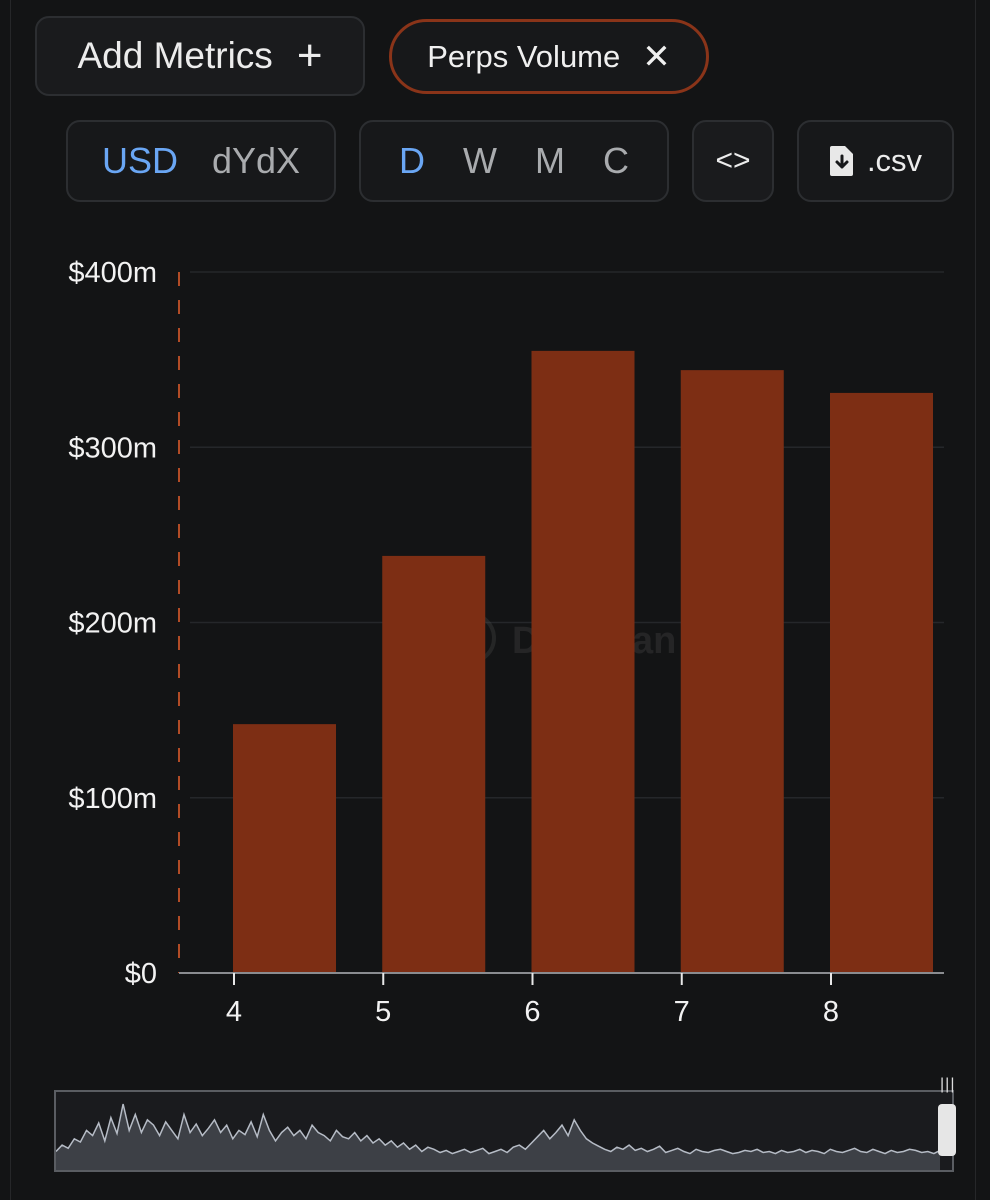 The width and height of the screenshot is (990, 1200). I want to click on add-metrics-label: Add Metrics, so click(175, 55).